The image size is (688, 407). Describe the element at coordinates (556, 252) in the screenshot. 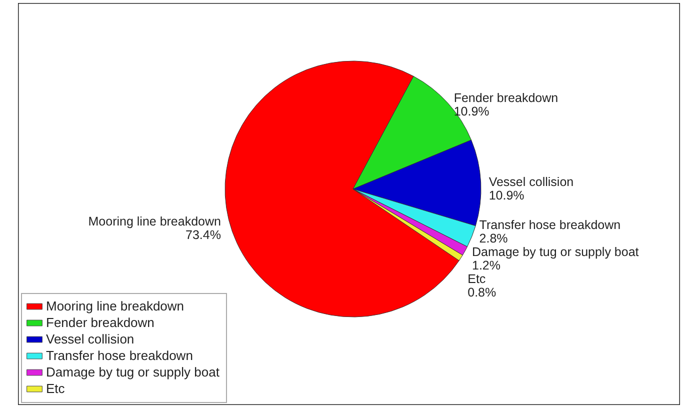

I see `slice-label: Damage by tug or supply boat` at that location.